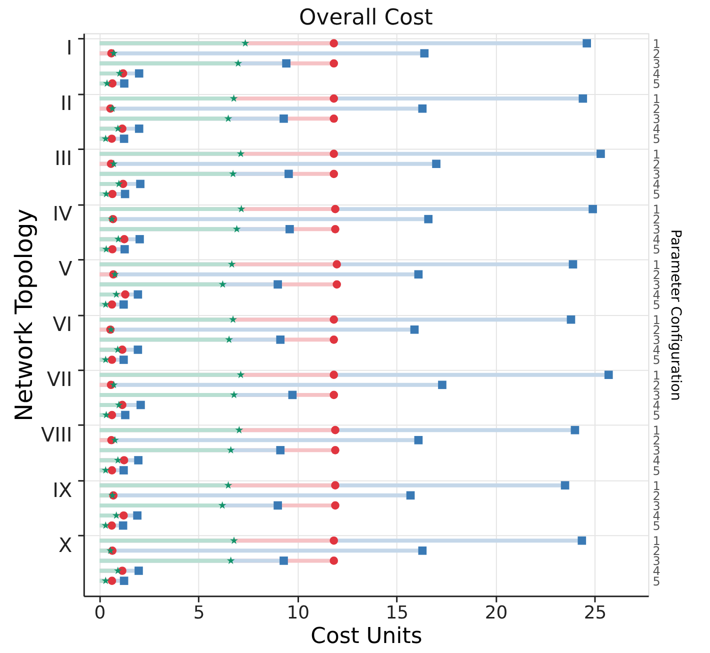 The image size is (710, 653). I want to click on x-tick-label: 20, so click(496, 613).